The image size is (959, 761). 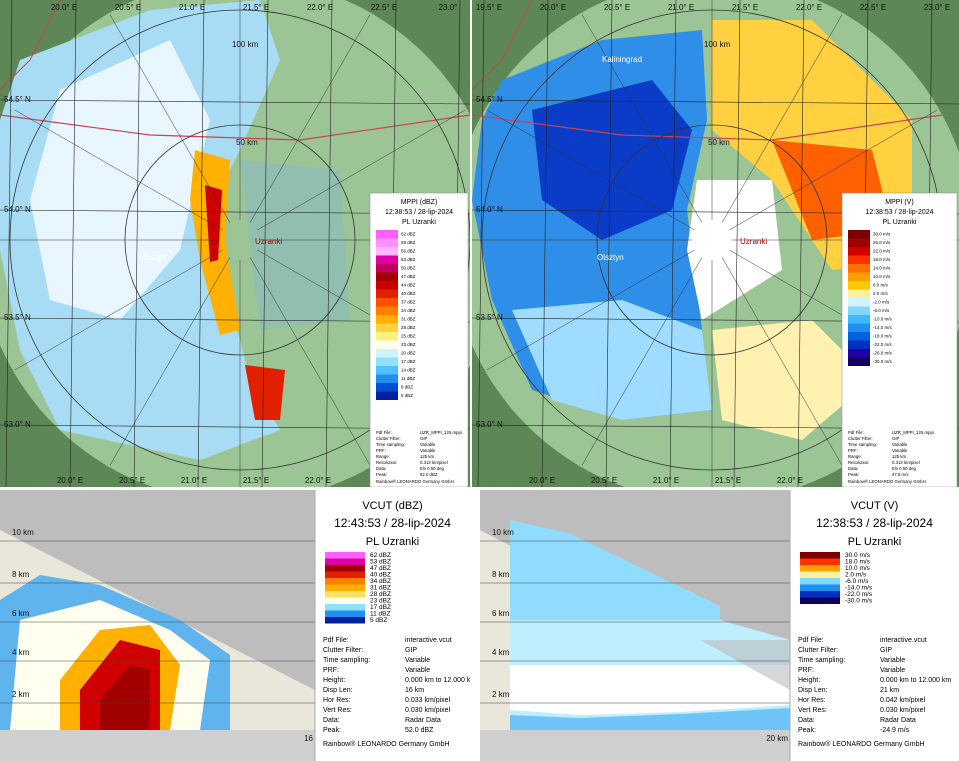 I want to click on lon-label: 21.5° E, so click(x=745, y=7).